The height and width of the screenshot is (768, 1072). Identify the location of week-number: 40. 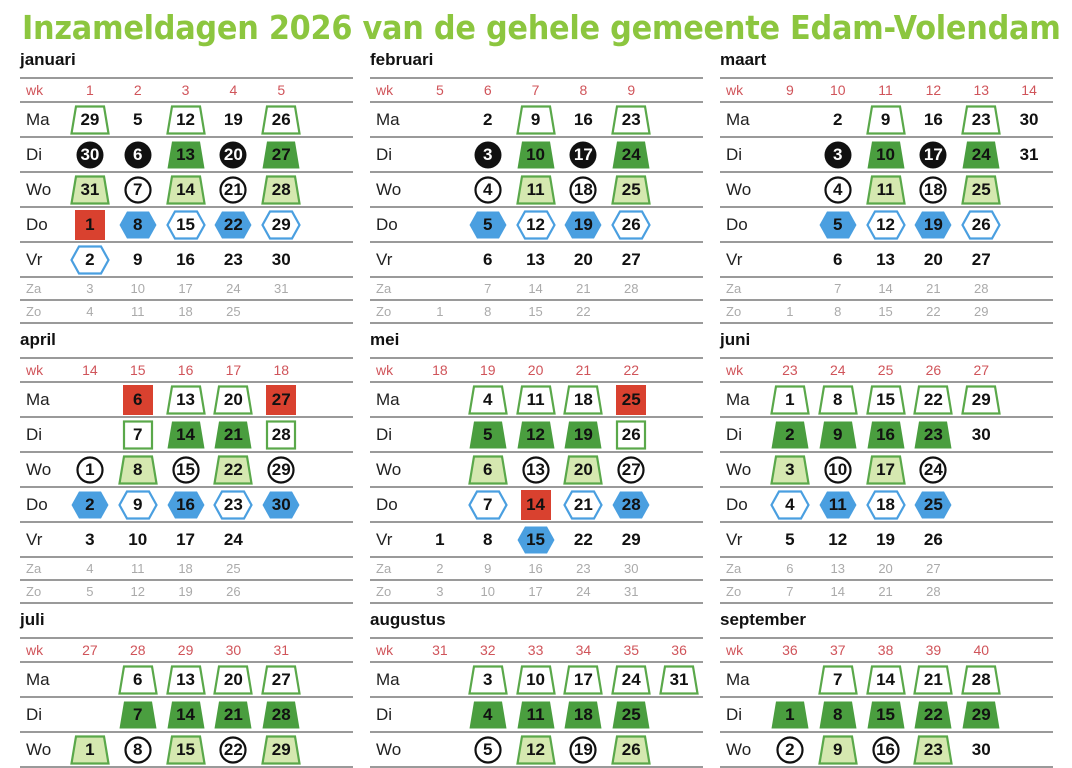
(981, 650).